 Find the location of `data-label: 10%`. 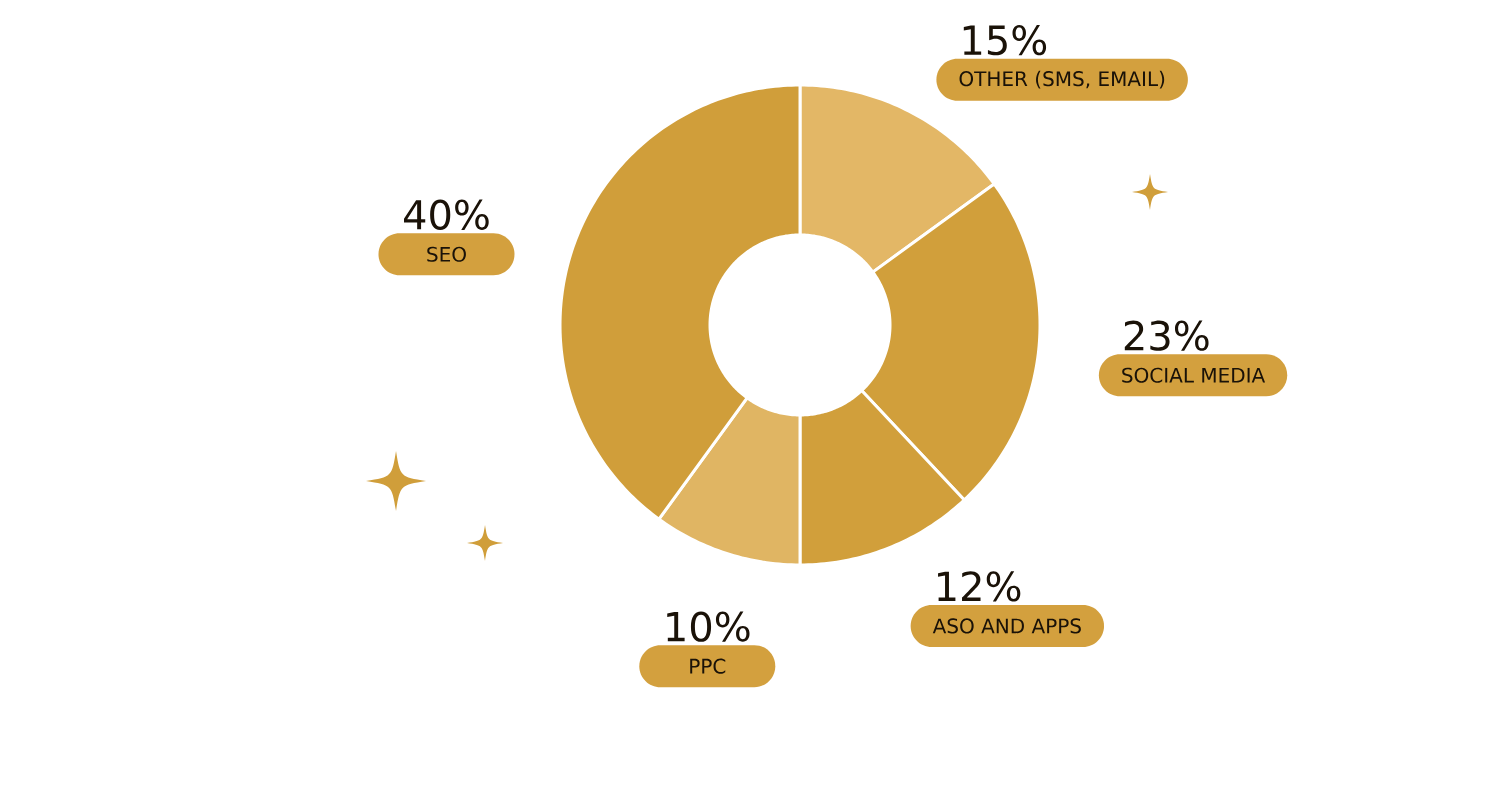

data-label: 10% is located at coordinates (708, 626).